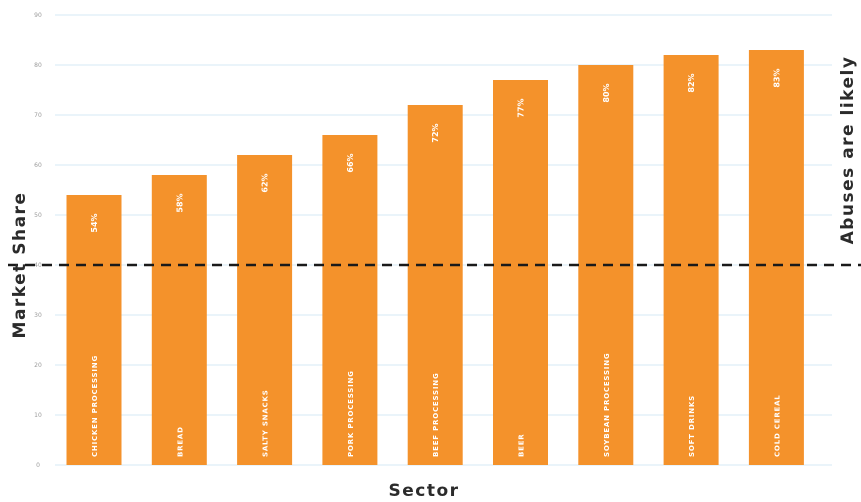  I want to click on bar-value-label-3: 66%, so click(350, 162).